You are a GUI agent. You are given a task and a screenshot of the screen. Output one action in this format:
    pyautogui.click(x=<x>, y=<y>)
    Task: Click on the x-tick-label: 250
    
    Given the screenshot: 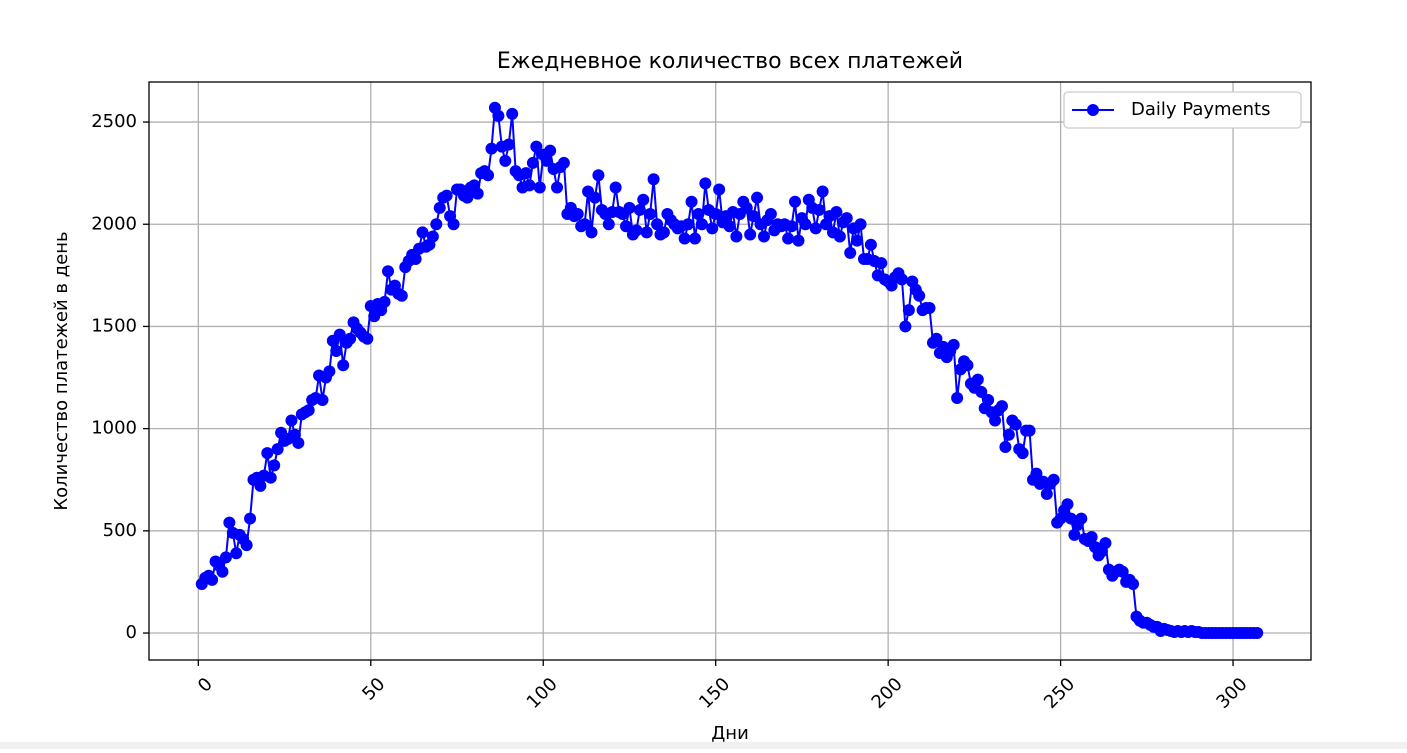 What is the action you would take?
    pyautogui.click(x=1059, y=693)
    